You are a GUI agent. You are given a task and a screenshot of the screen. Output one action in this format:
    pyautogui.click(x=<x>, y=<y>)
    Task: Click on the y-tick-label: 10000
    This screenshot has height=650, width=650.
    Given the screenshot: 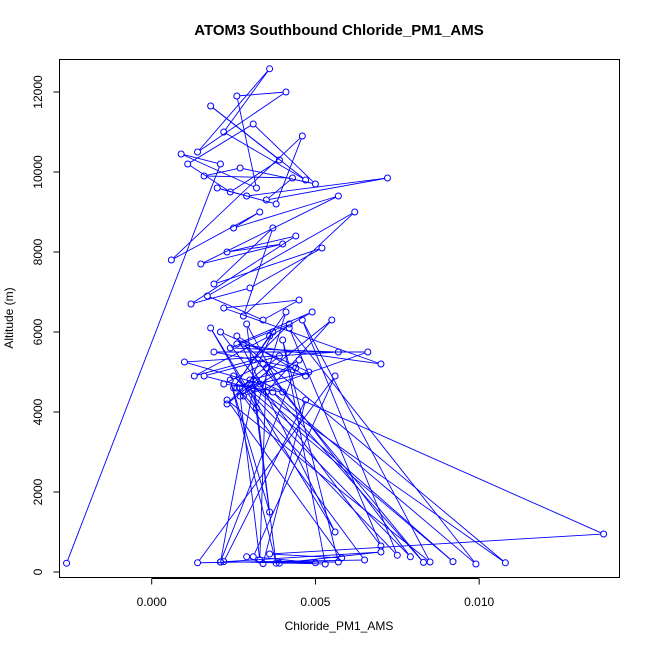 What is the action you would take?
    pyautogui.click(x=38, y=172)
    